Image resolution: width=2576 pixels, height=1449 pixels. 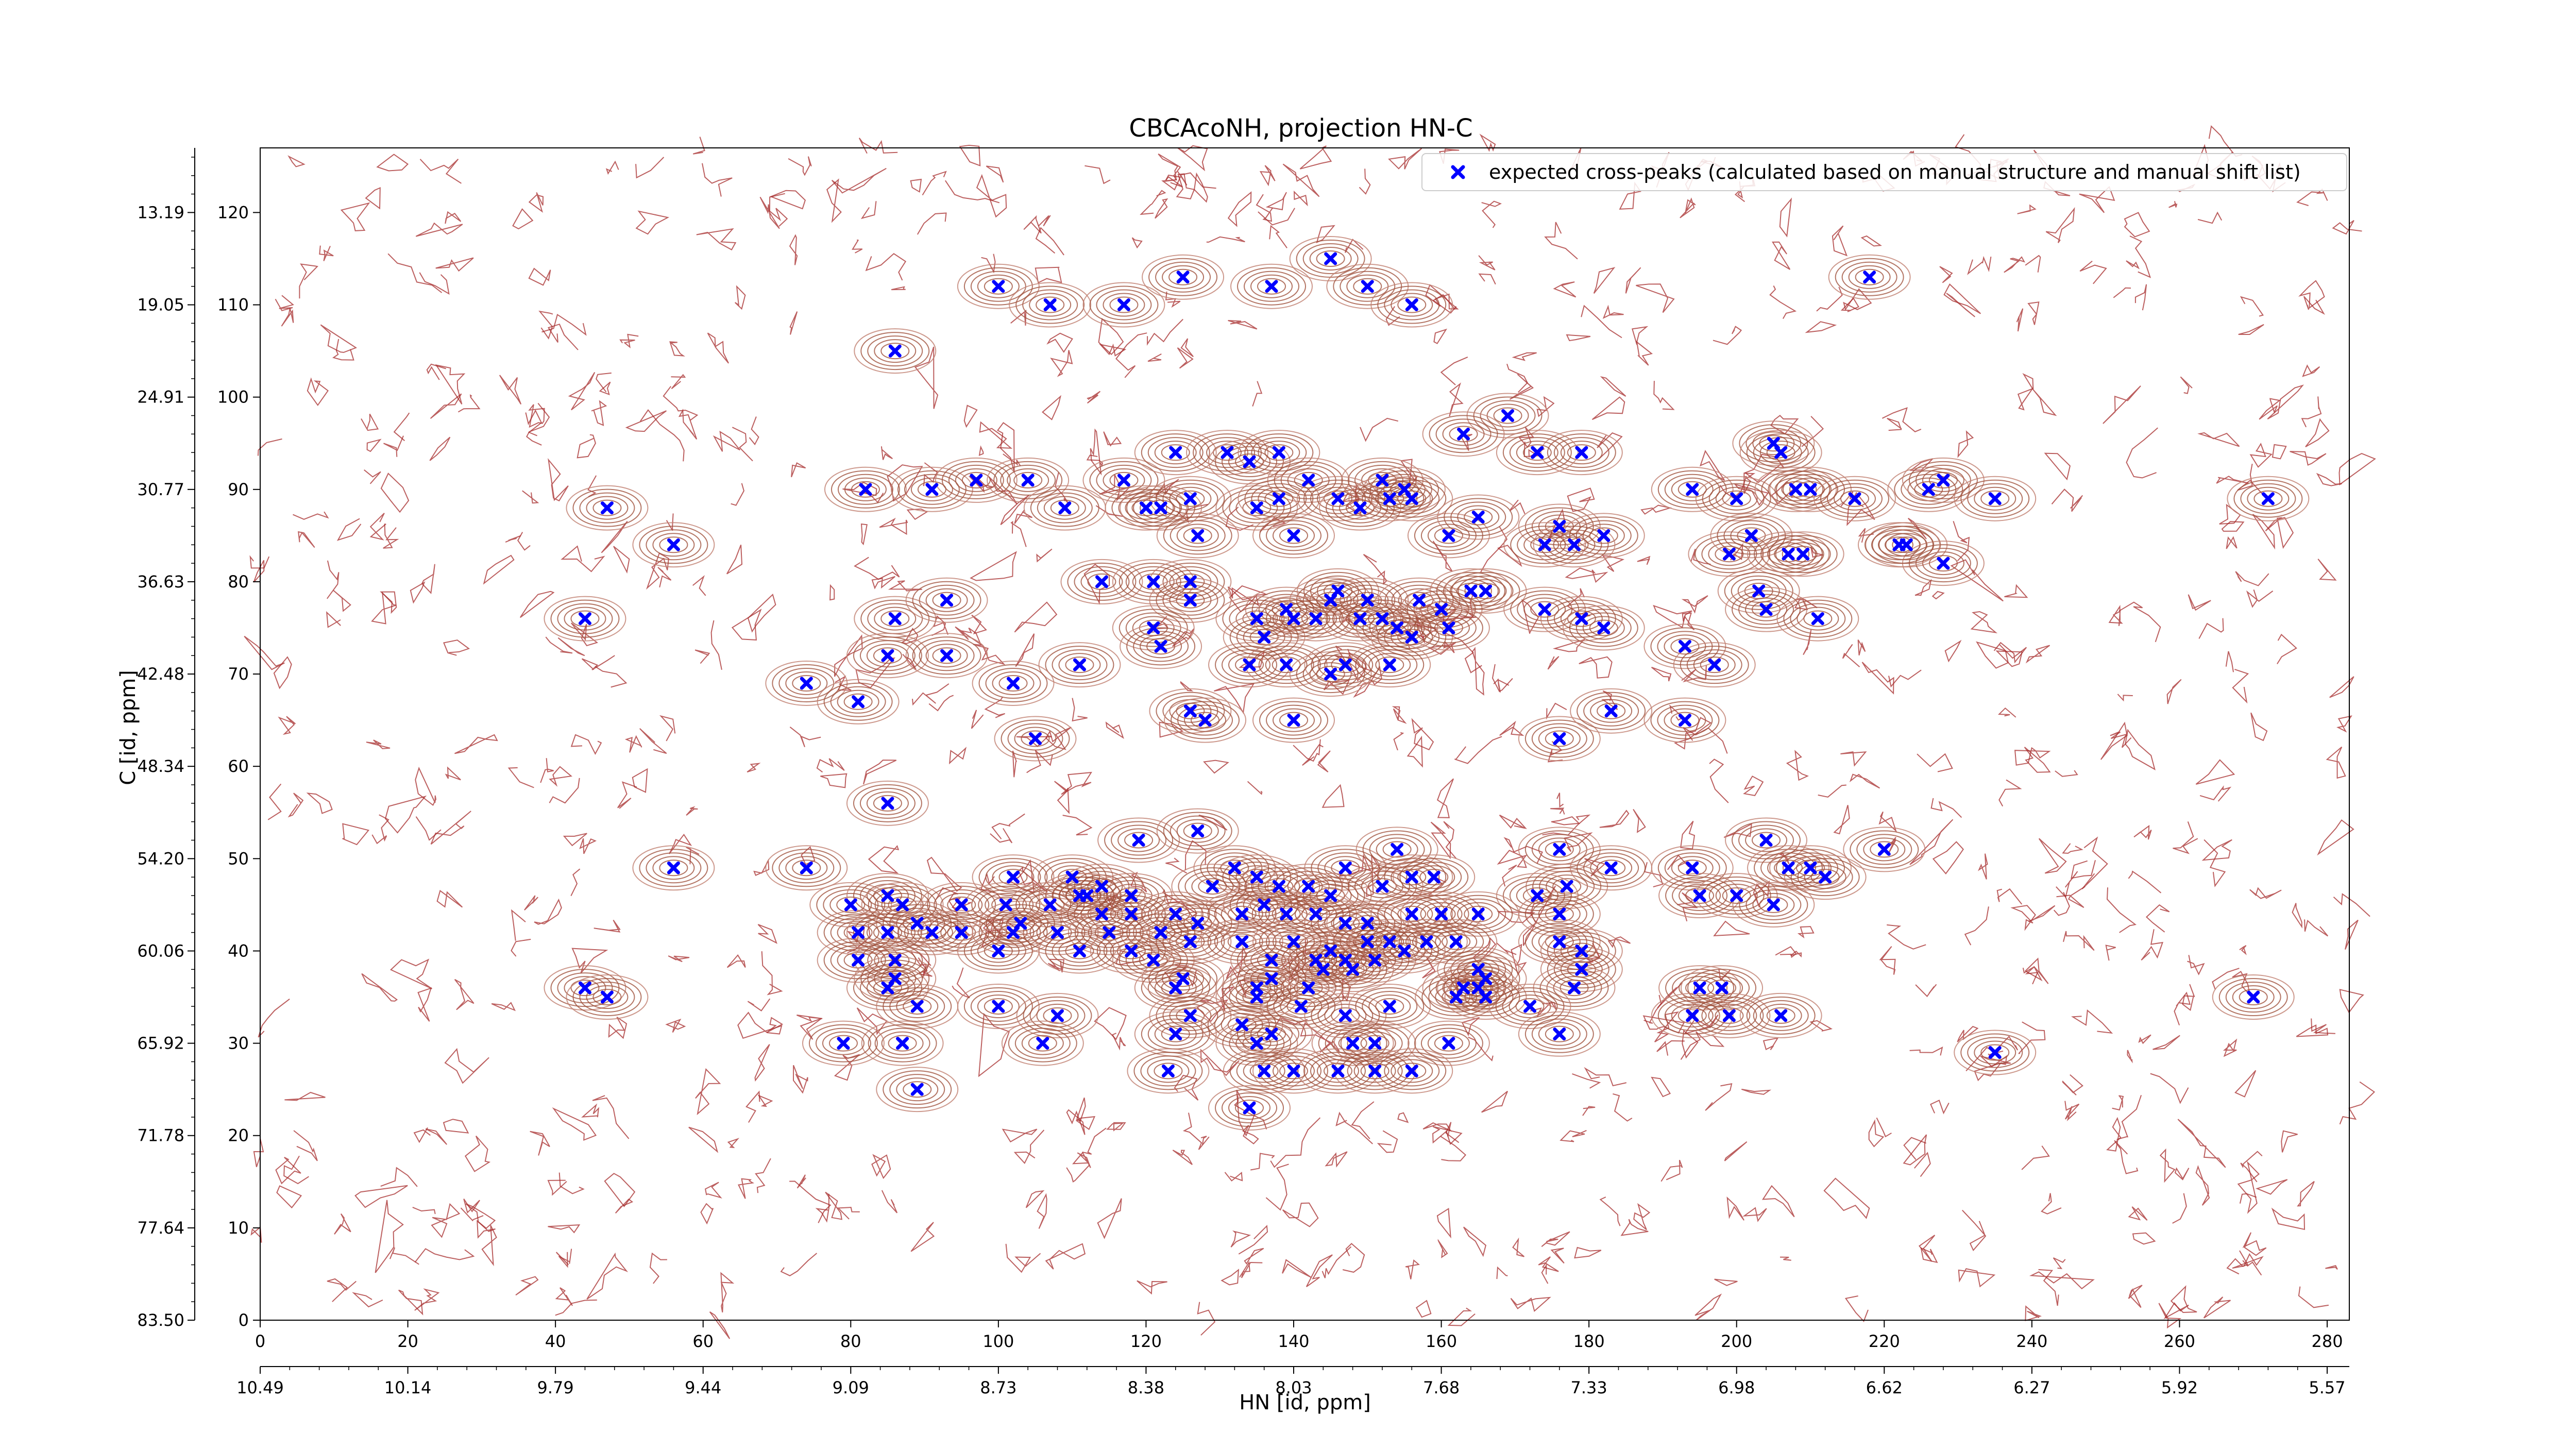 What do you see at coordinates (244, 1320) in the screenshot?
I see `y-tick-label: 0` at bounding box center [244, 1320].